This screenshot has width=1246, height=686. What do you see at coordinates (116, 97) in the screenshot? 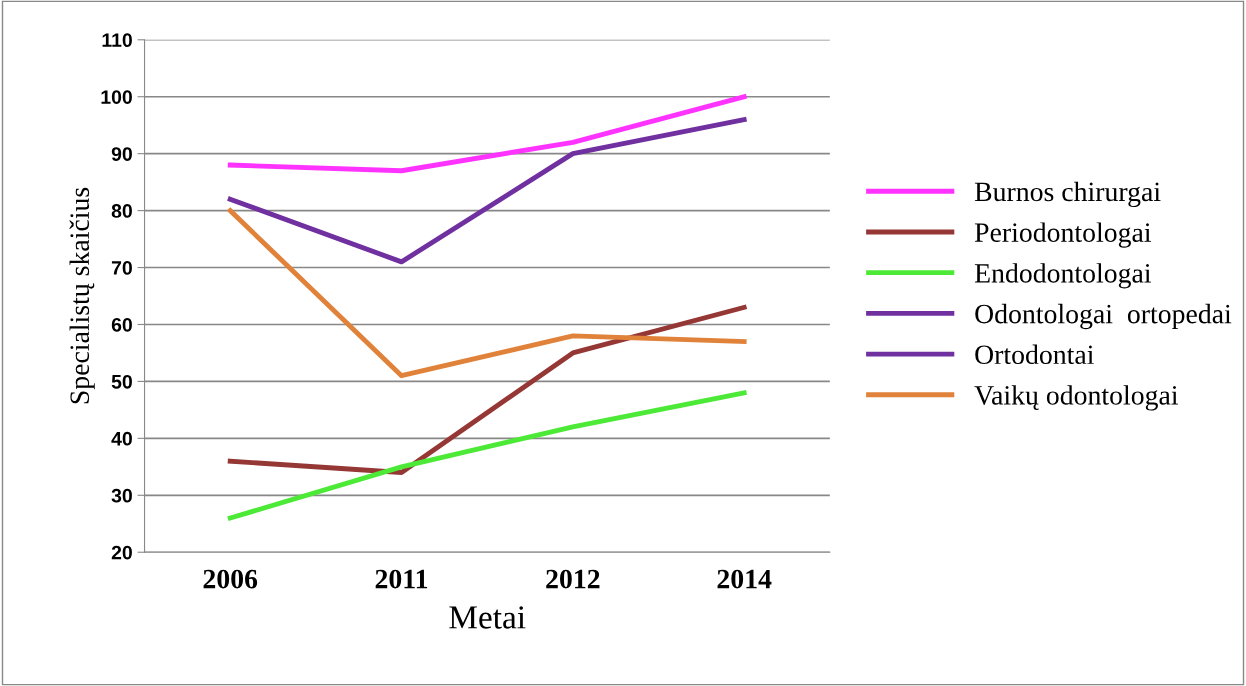
I see `y-tick-label: 100` at bounding box center [116, 97].